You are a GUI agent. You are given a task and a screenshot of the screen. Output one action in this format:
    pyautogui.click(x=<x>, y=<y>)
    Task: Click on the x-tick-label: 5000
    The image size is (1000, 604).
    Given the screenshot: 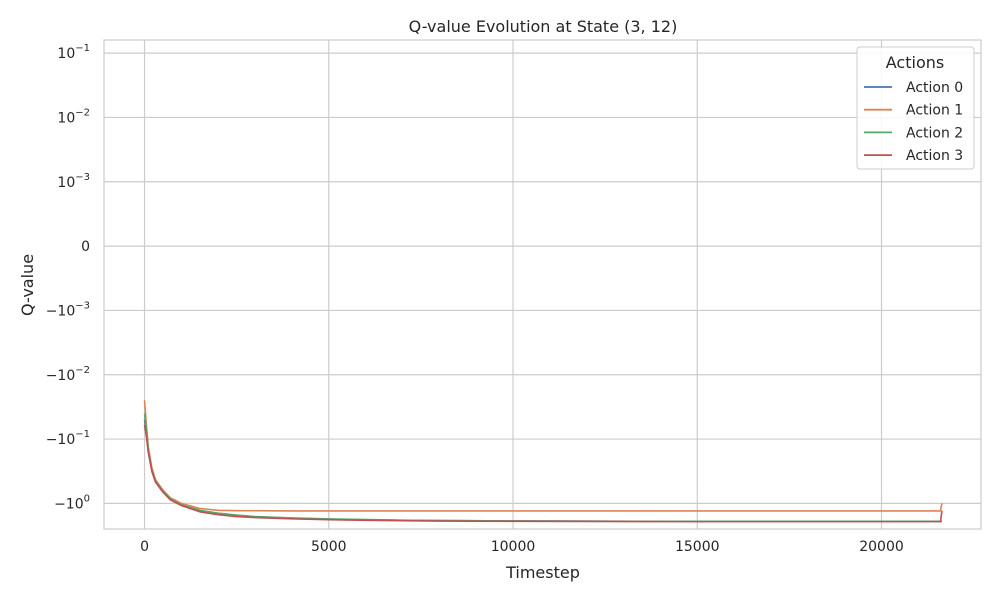 What is the action you would take?
    pyautogui.click(x=329, y=547)
    